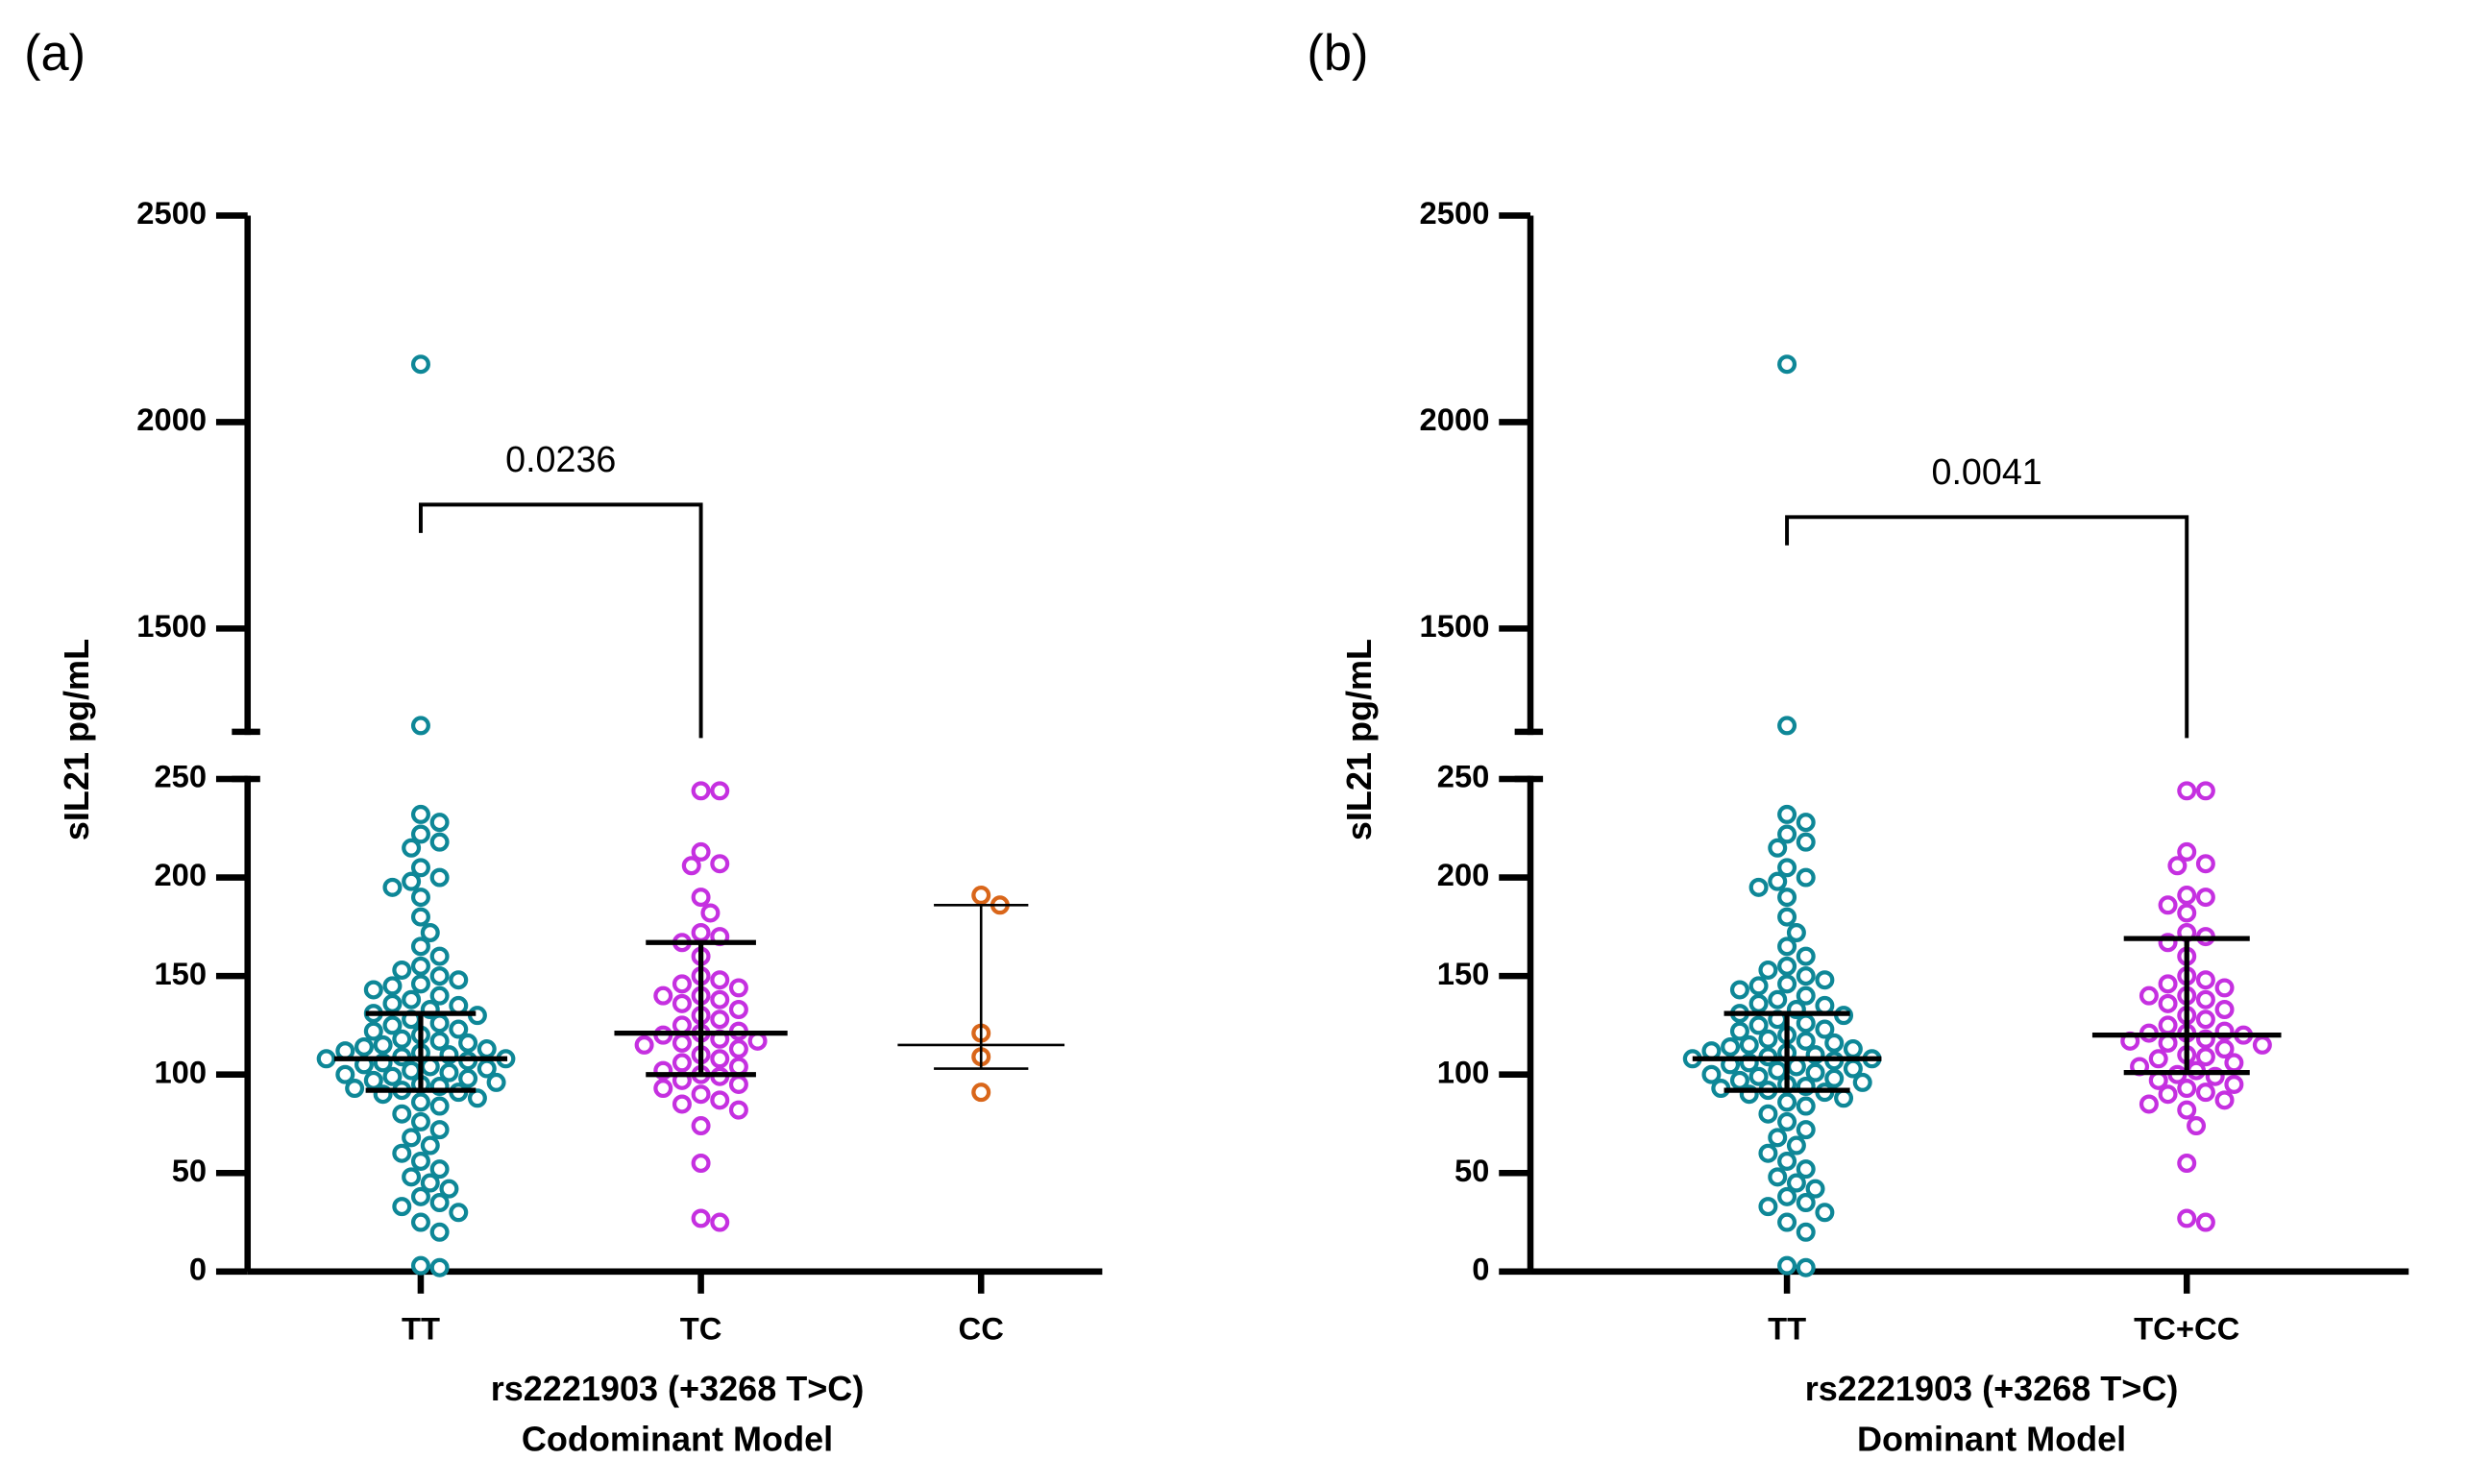 Image resolution: width=2469 pixels, height=1484 pixels. What do you see at coordinates (180, 1071) in the screenshot?
I see `y-tick-label: 100` at bounding box center [180, 1071].